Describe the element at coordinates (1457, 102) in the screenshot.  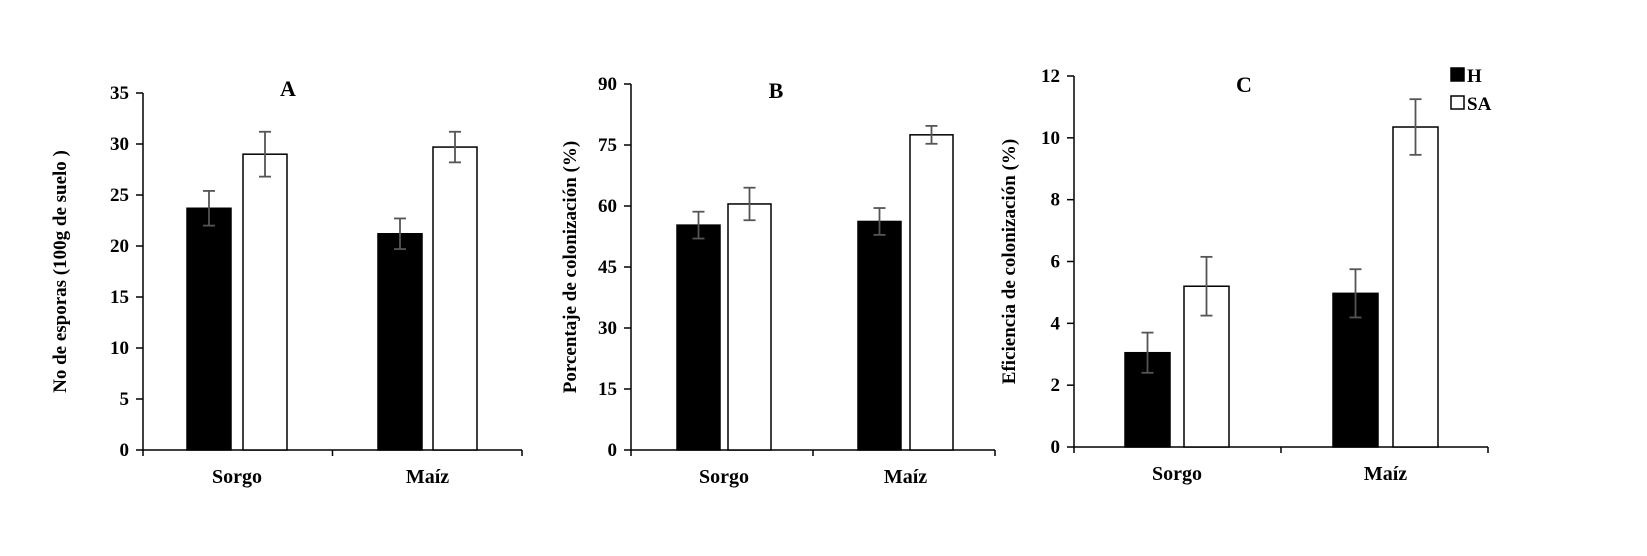
I see `legend-swatch-sa` at that location.